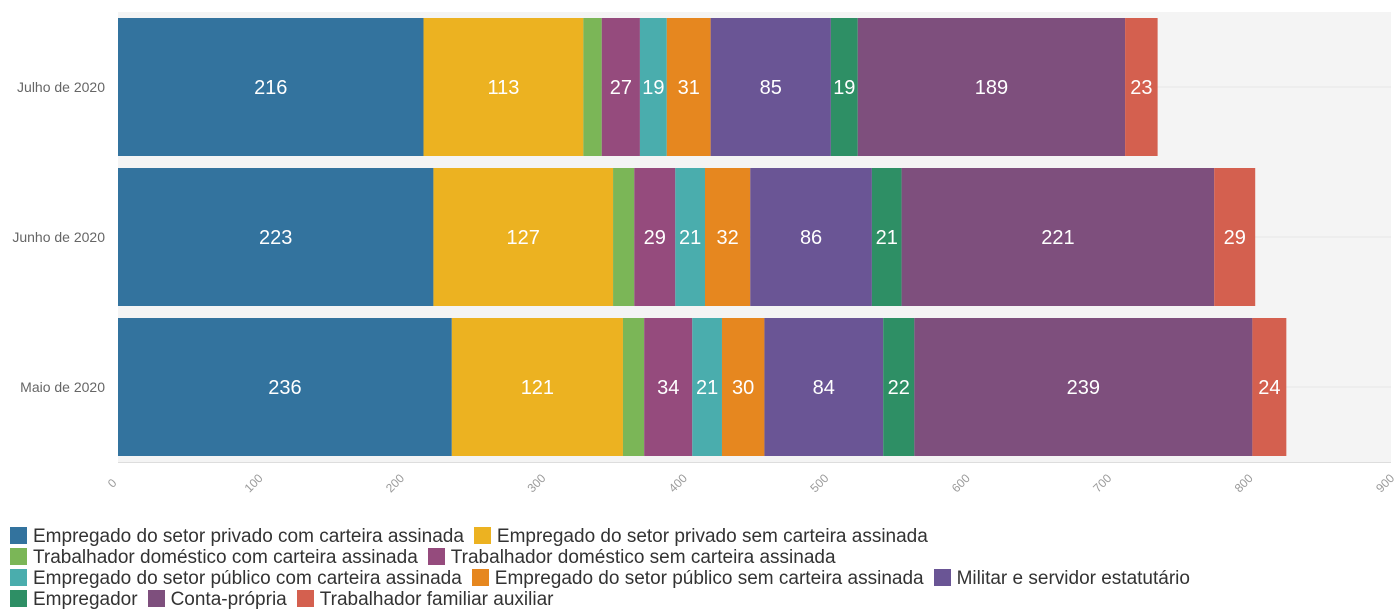  I want to click on x-tick-label: 900, so click(1385, 483).